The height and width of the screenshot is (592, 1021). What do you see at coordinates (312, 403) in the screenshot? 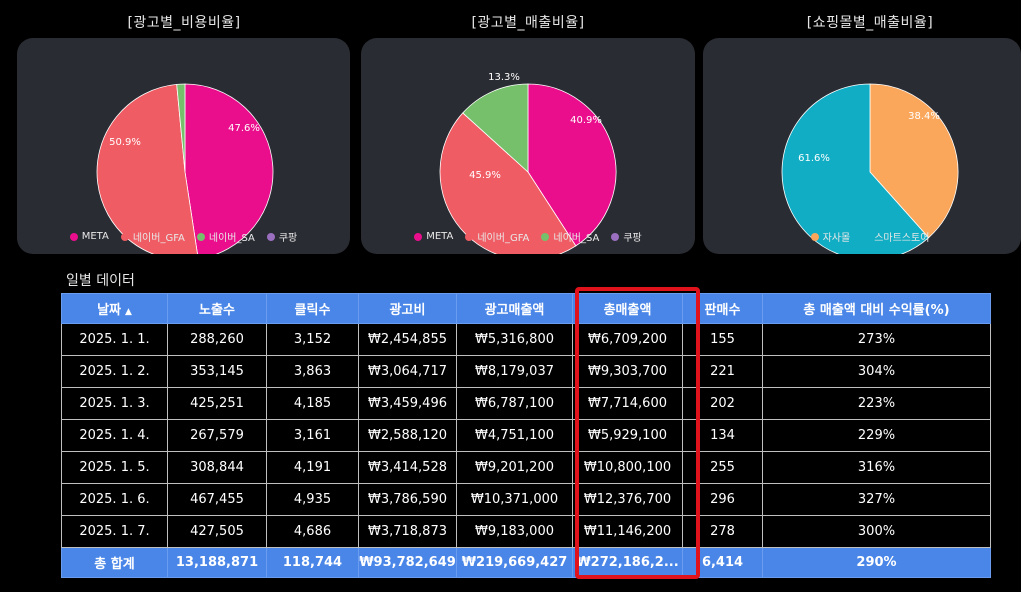
I see `cell-clicks: 4,185` at bounding box center [312, 403].